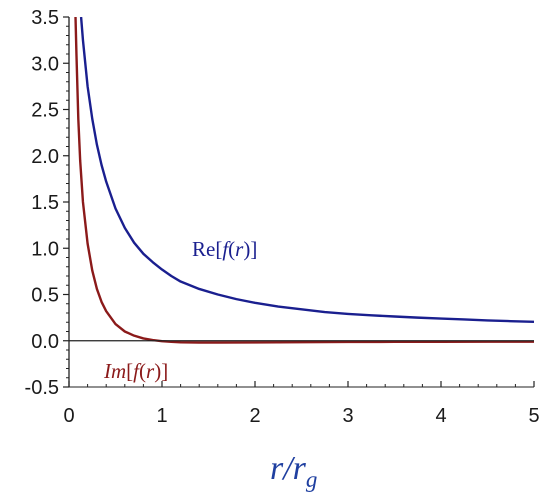 This screenshot has width=550, height=494. What do you see at coordinates (293, 471) in the screenshot?
I see `x-axis-title: r/rg` at bounding box center [293, 471].